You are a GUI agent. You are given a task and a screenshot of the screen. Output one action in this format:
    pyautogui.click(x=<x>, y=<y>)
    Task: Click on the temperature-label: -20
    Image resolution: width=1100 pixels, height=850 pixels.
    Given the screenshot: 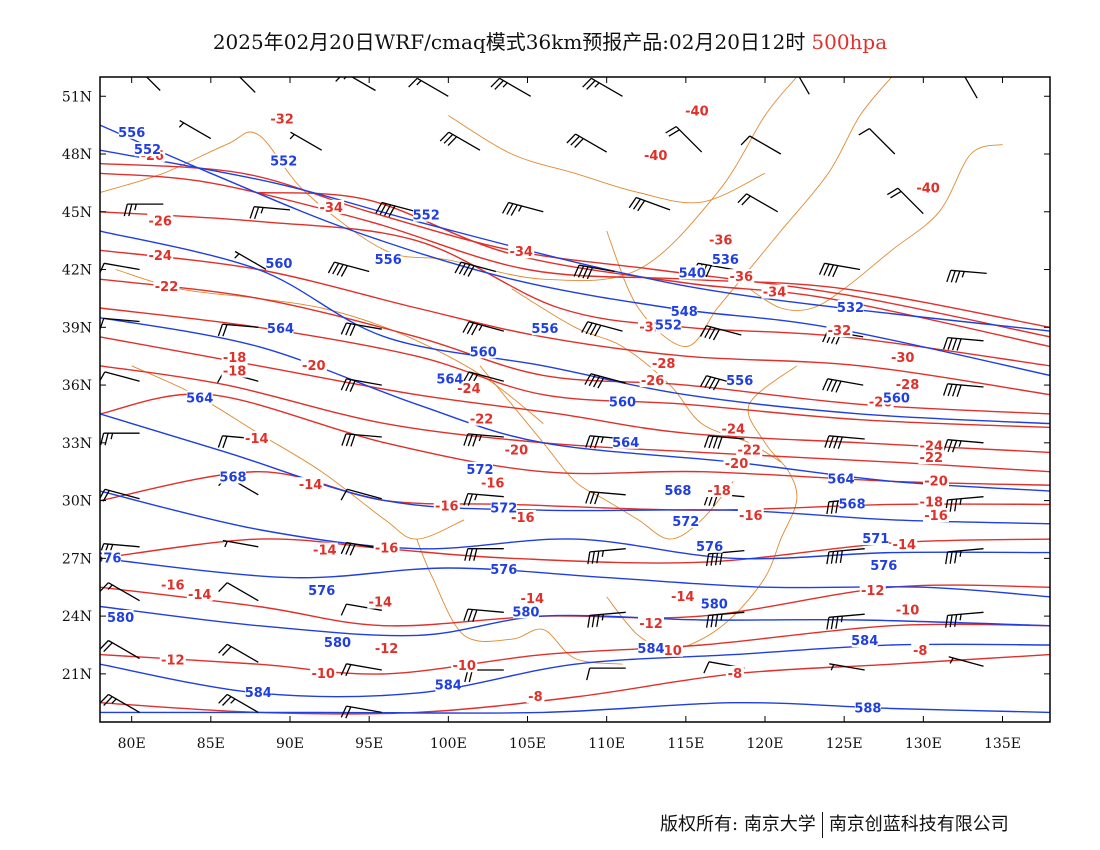 What is the action you would take?
    pyautogui.click(x=737, y=464)
    